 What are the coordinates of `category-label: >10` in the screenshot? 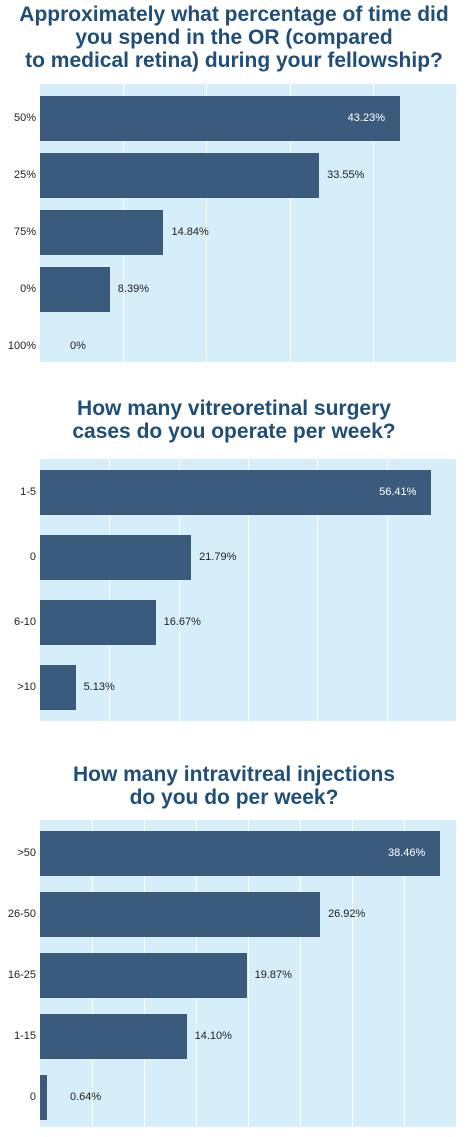 It's located at (26, 687).